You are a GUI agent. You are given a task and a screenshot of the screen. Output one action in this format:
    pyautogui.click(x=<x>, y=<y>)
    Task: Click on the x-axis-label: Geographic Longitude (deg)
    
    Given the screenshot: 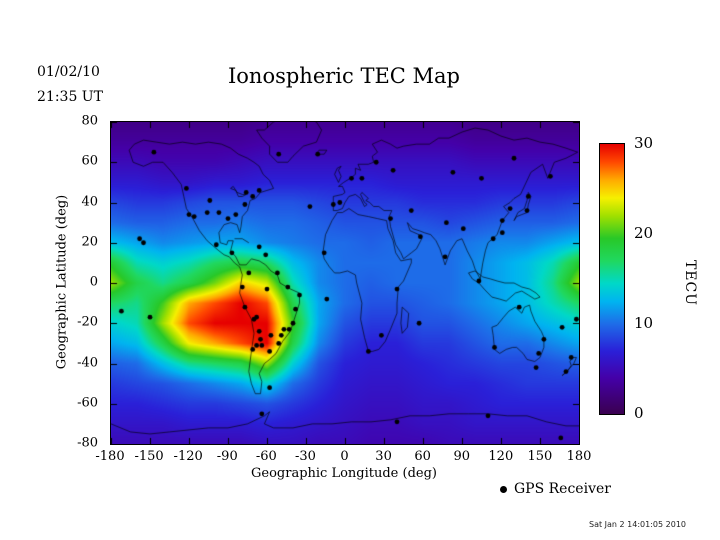 What is the action you would take?
    pyautogui.click(x=344, y=473)
    